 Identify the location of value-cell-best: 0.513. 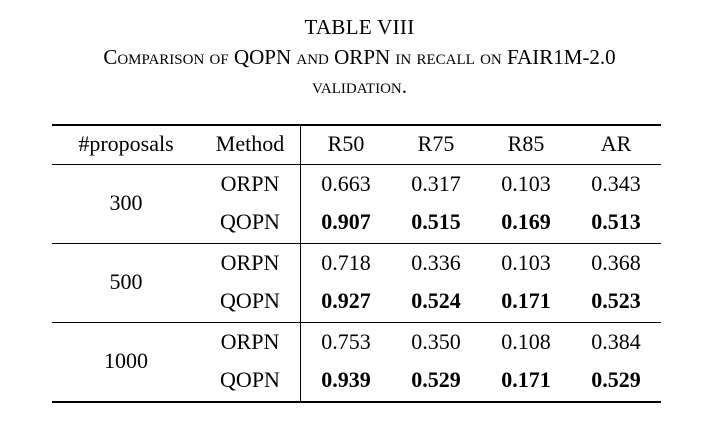
(616, 221).